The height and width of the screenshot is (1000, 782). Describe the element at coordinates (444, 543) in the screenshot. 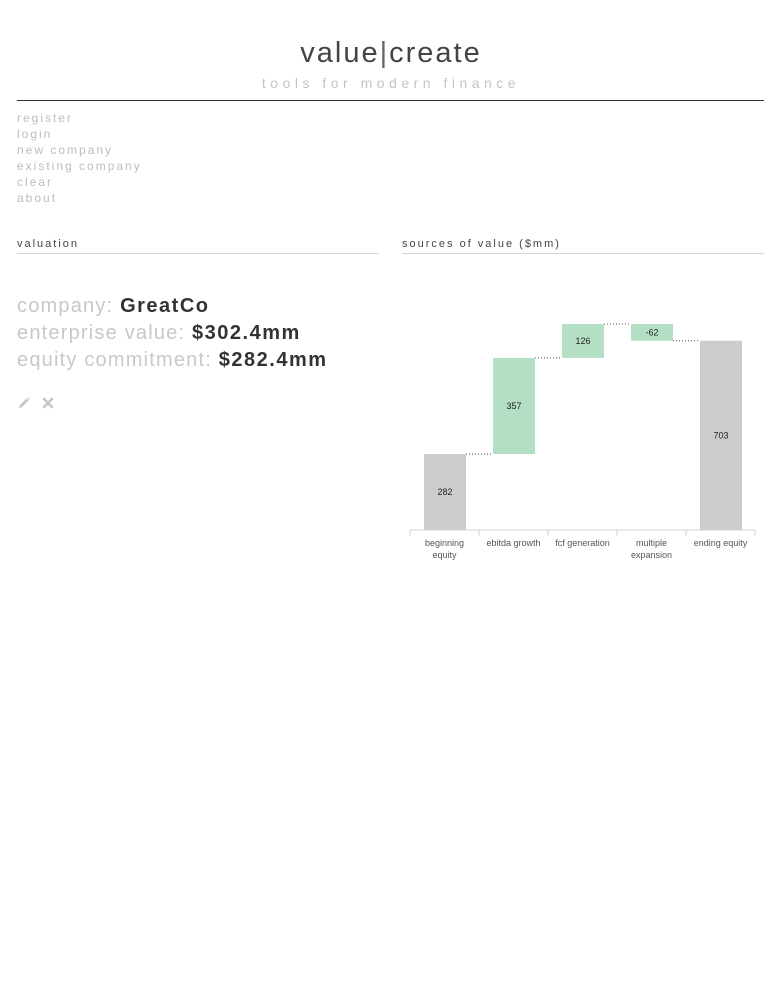

I see `x-tick-label-line: beginning` at that location.